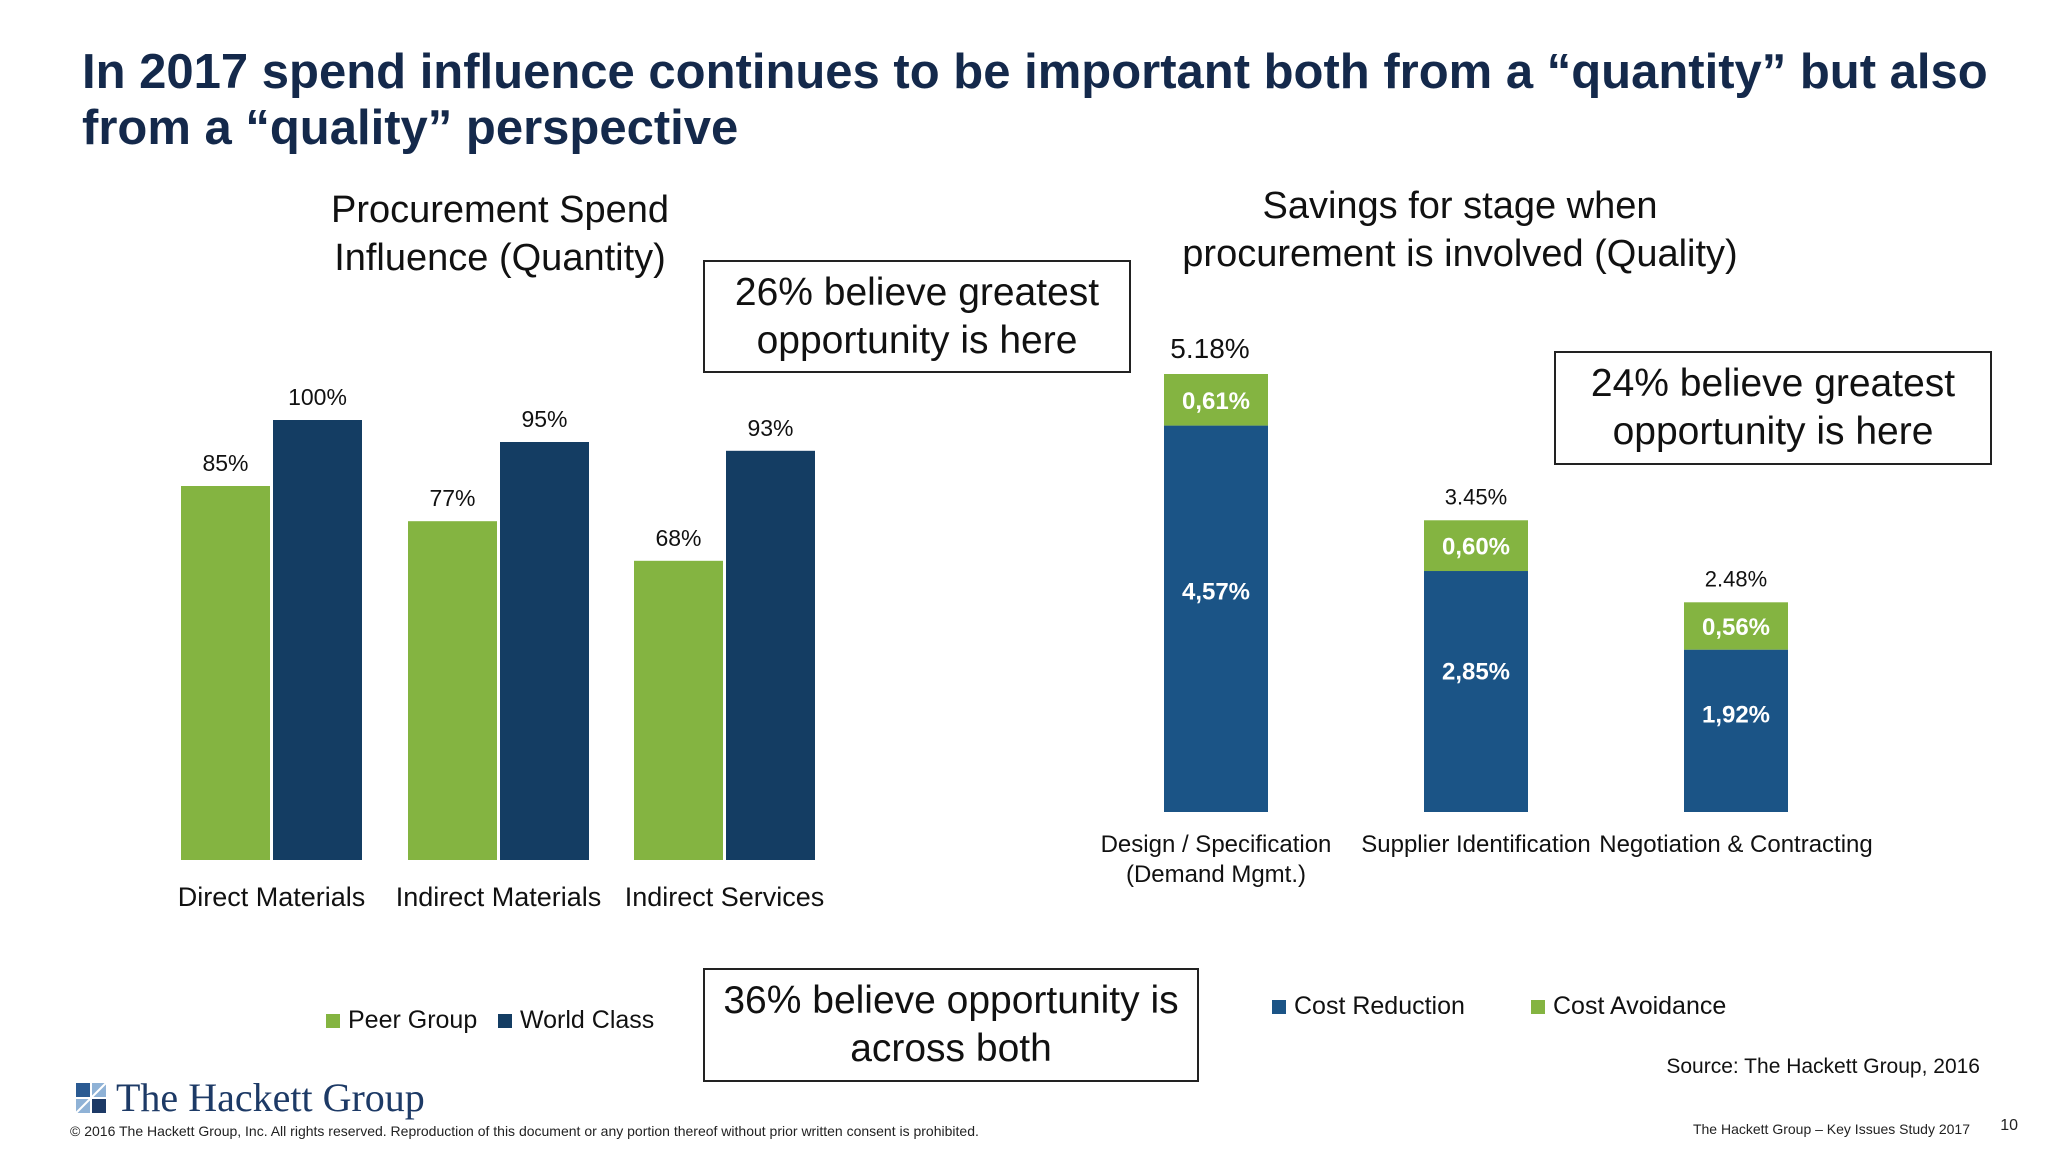  What do you see at coordinates (225, 463) in the screenshot?
I see `bar-value-label: 85%` at bounding box center [225, 463].